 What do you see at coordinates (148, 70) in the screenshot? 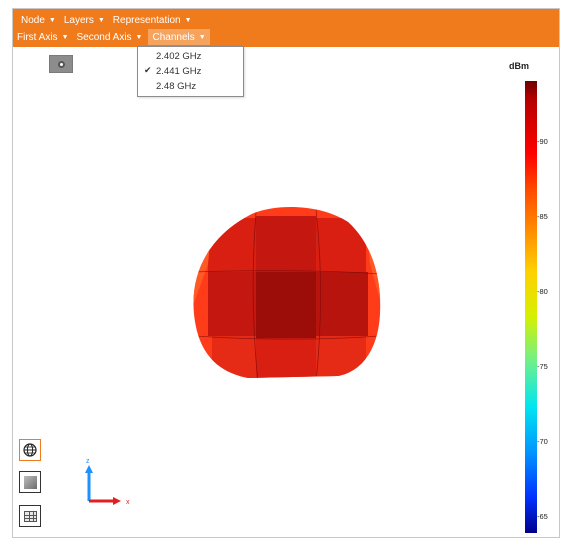
I see `checkmark-icon: ✔` at bounding box center [148, 70].